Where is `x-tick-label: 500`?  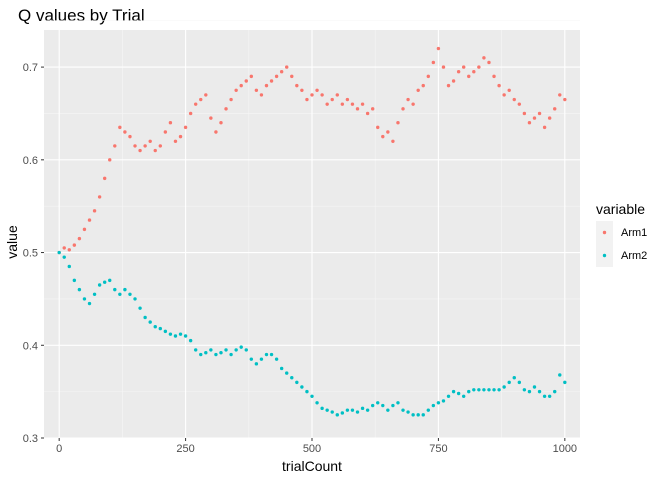
x-tick-label: 500 is located at coordinates (312, 449).